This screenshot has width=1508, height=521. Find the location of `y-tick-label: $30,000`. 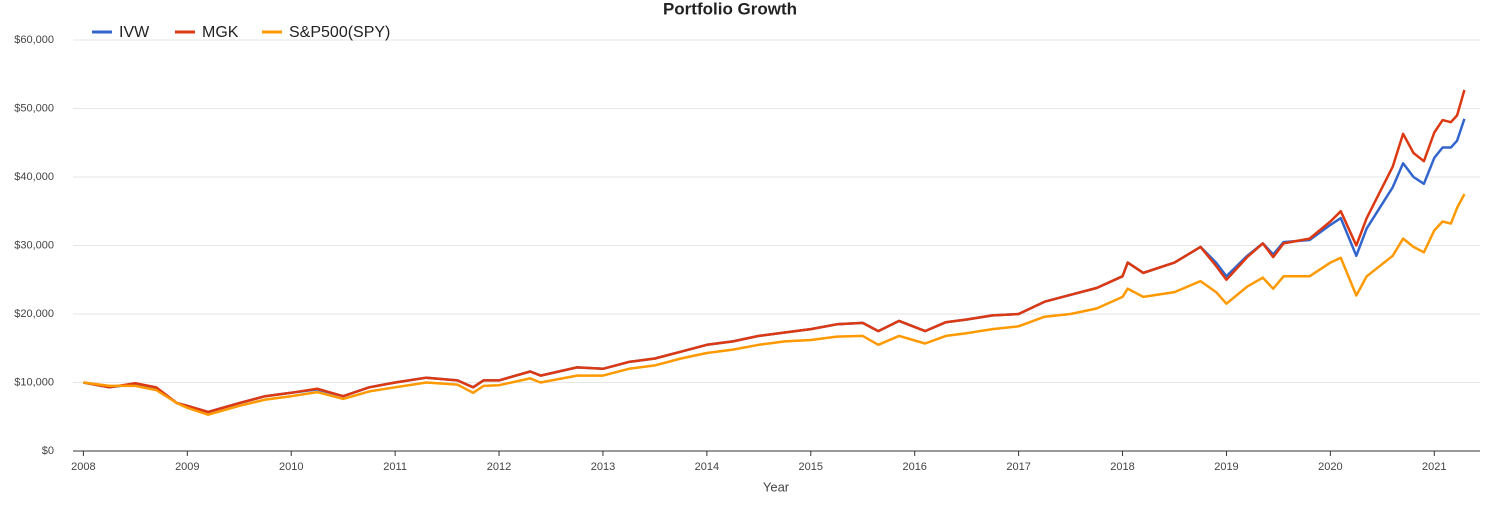

y-tick-label: $30,000 is located at coordinates (34, 245).